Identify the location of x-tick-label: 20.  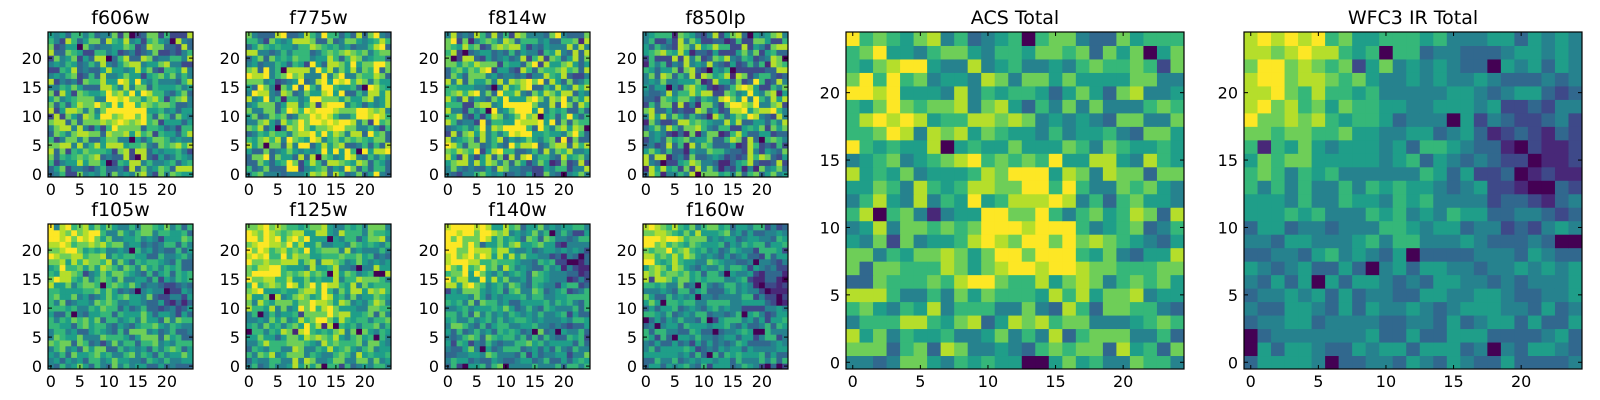
(167, 381).